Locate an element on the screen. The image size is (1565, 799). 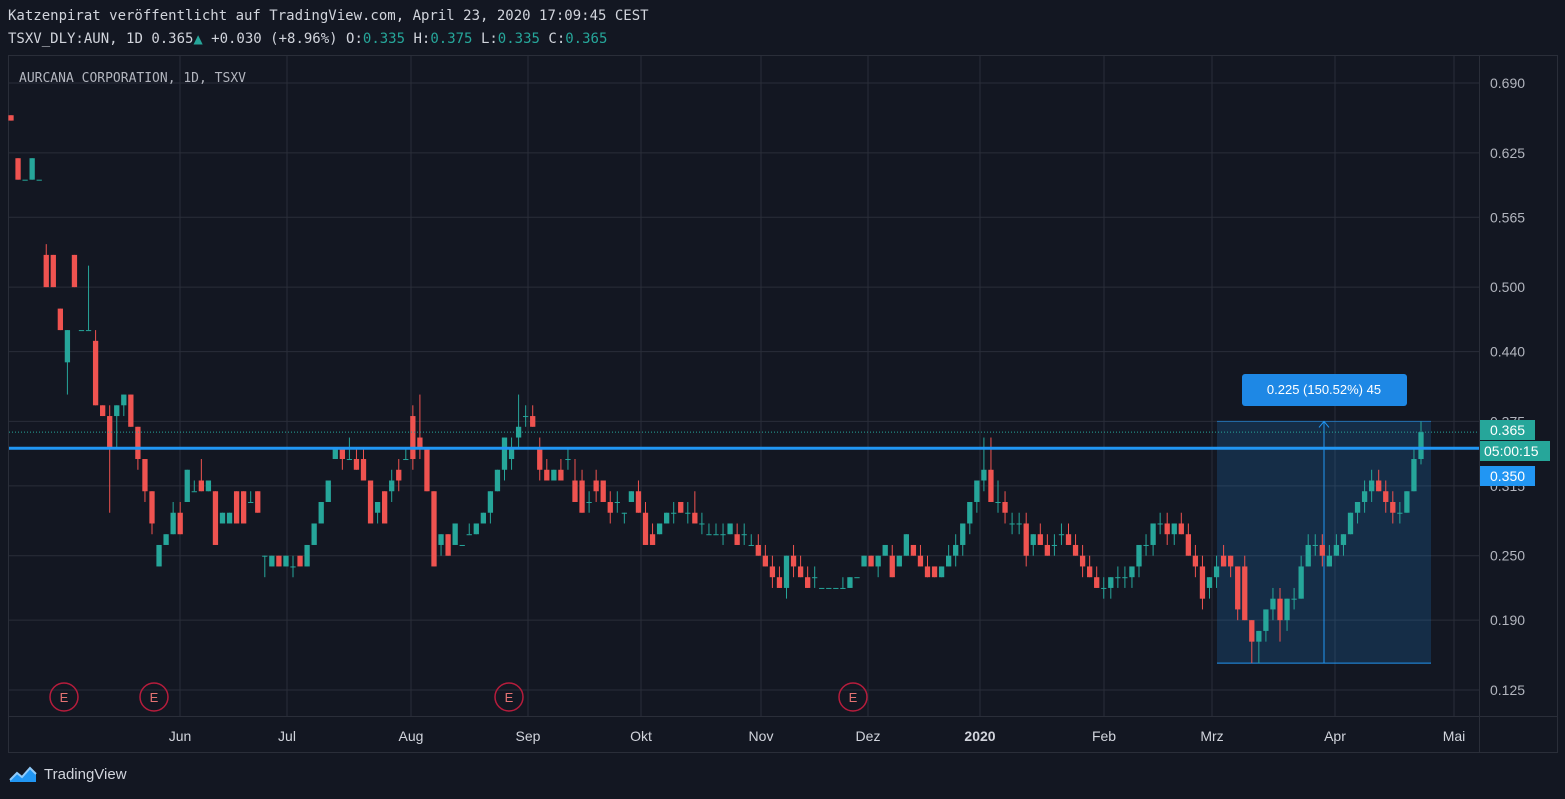
measure-box is located at coordinates (1324, 542).